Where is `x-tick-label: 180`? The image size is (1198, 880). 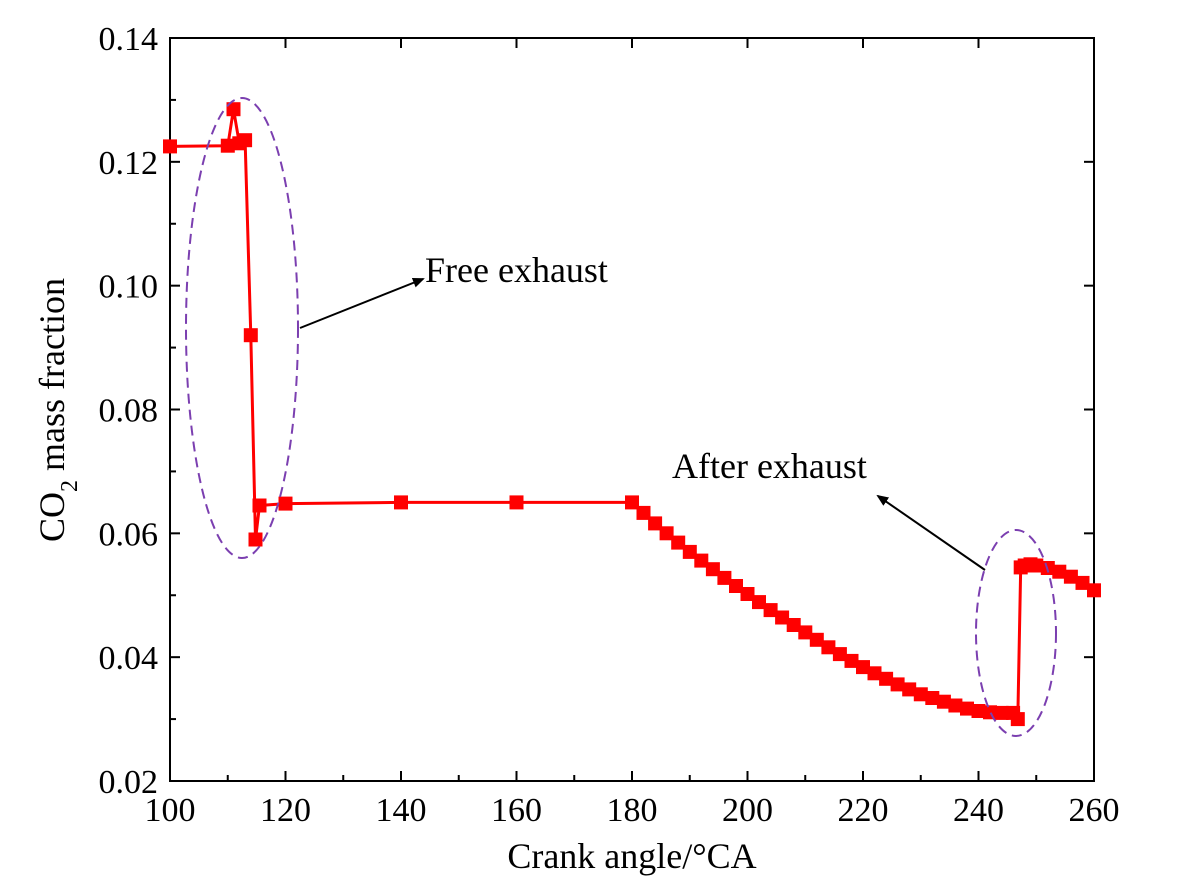 x-tick-label: 180 is located at coordinates (632, 810).